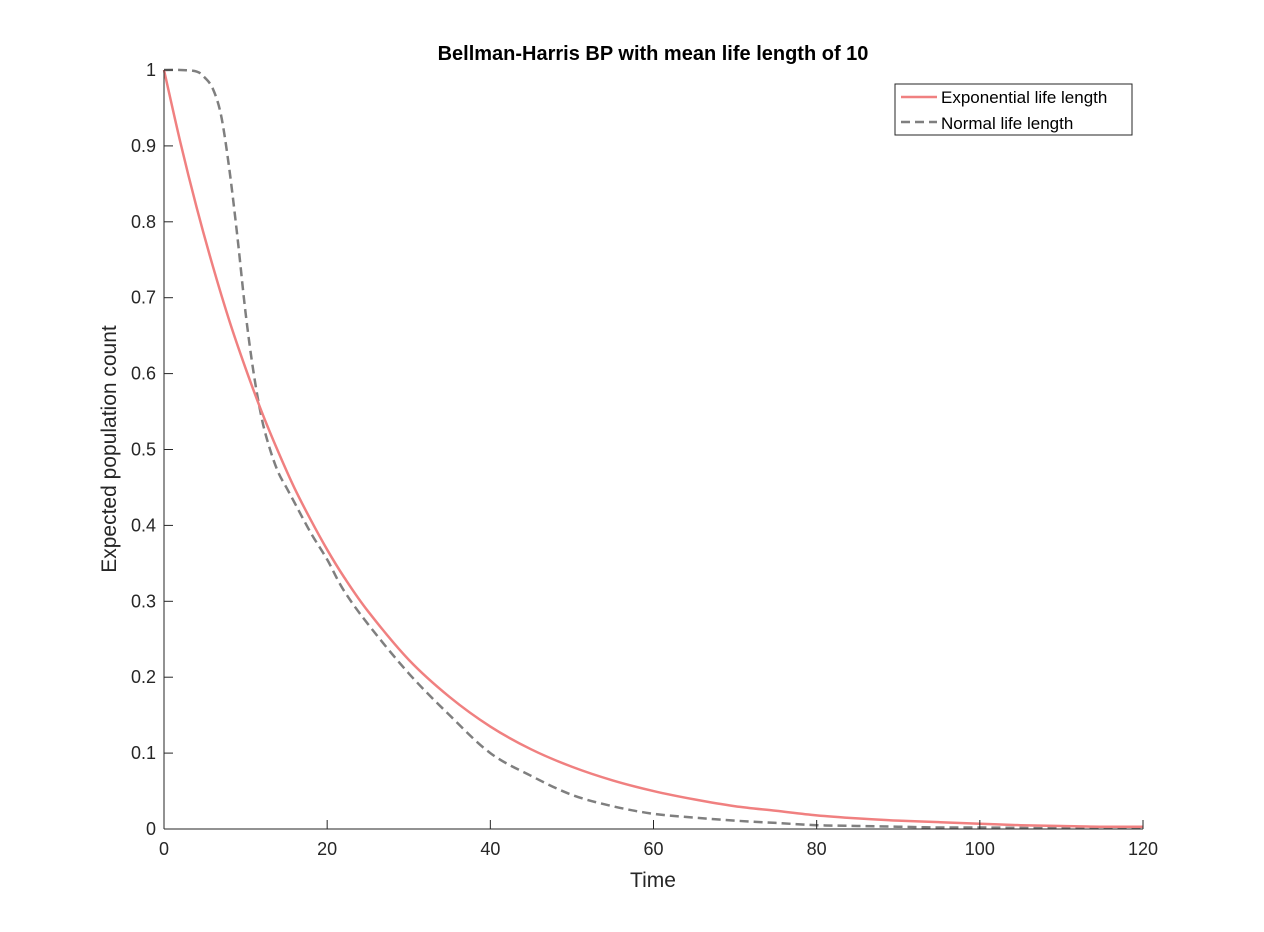  I want to click on legend-box, so click(1013, 109).